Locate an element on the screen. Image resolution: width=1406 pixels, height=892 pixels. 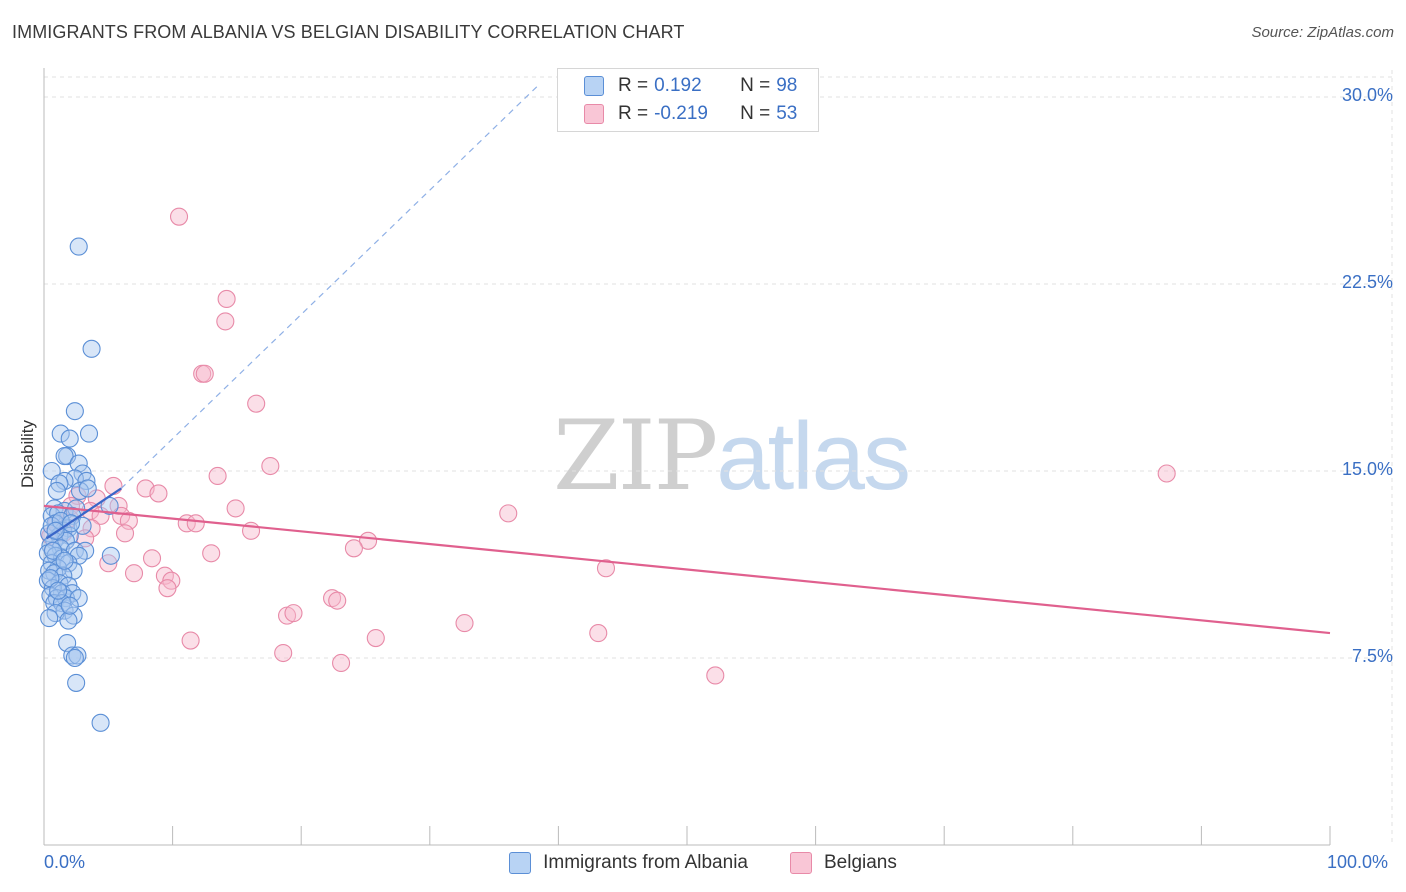
legend-row-belgians: R = -0.219 N = 53 is located at coordinates (690, 114).